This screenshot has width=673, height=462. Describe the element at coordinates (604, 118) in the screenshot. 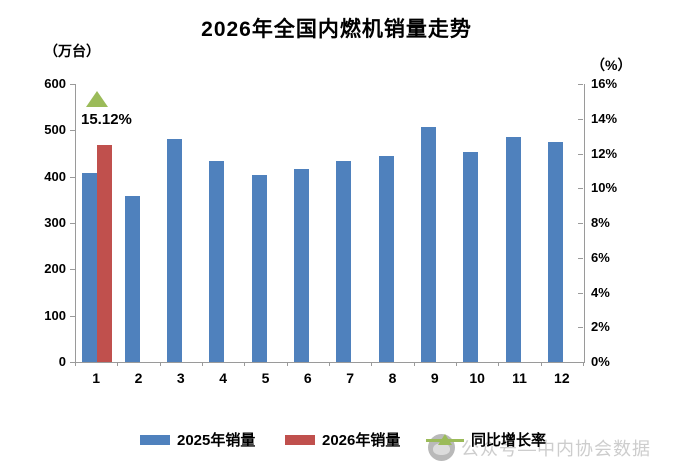

I see `right-axis-tick-label: 14%` at that location.